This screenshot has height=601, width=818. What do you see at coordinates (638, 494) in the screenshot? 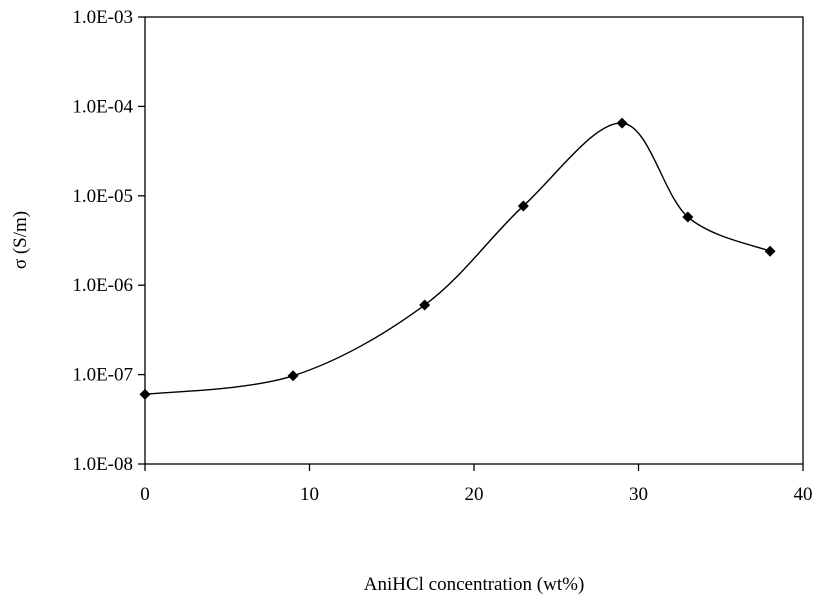
I see `x-tick-label: 30` at bounding box center [638, 494].